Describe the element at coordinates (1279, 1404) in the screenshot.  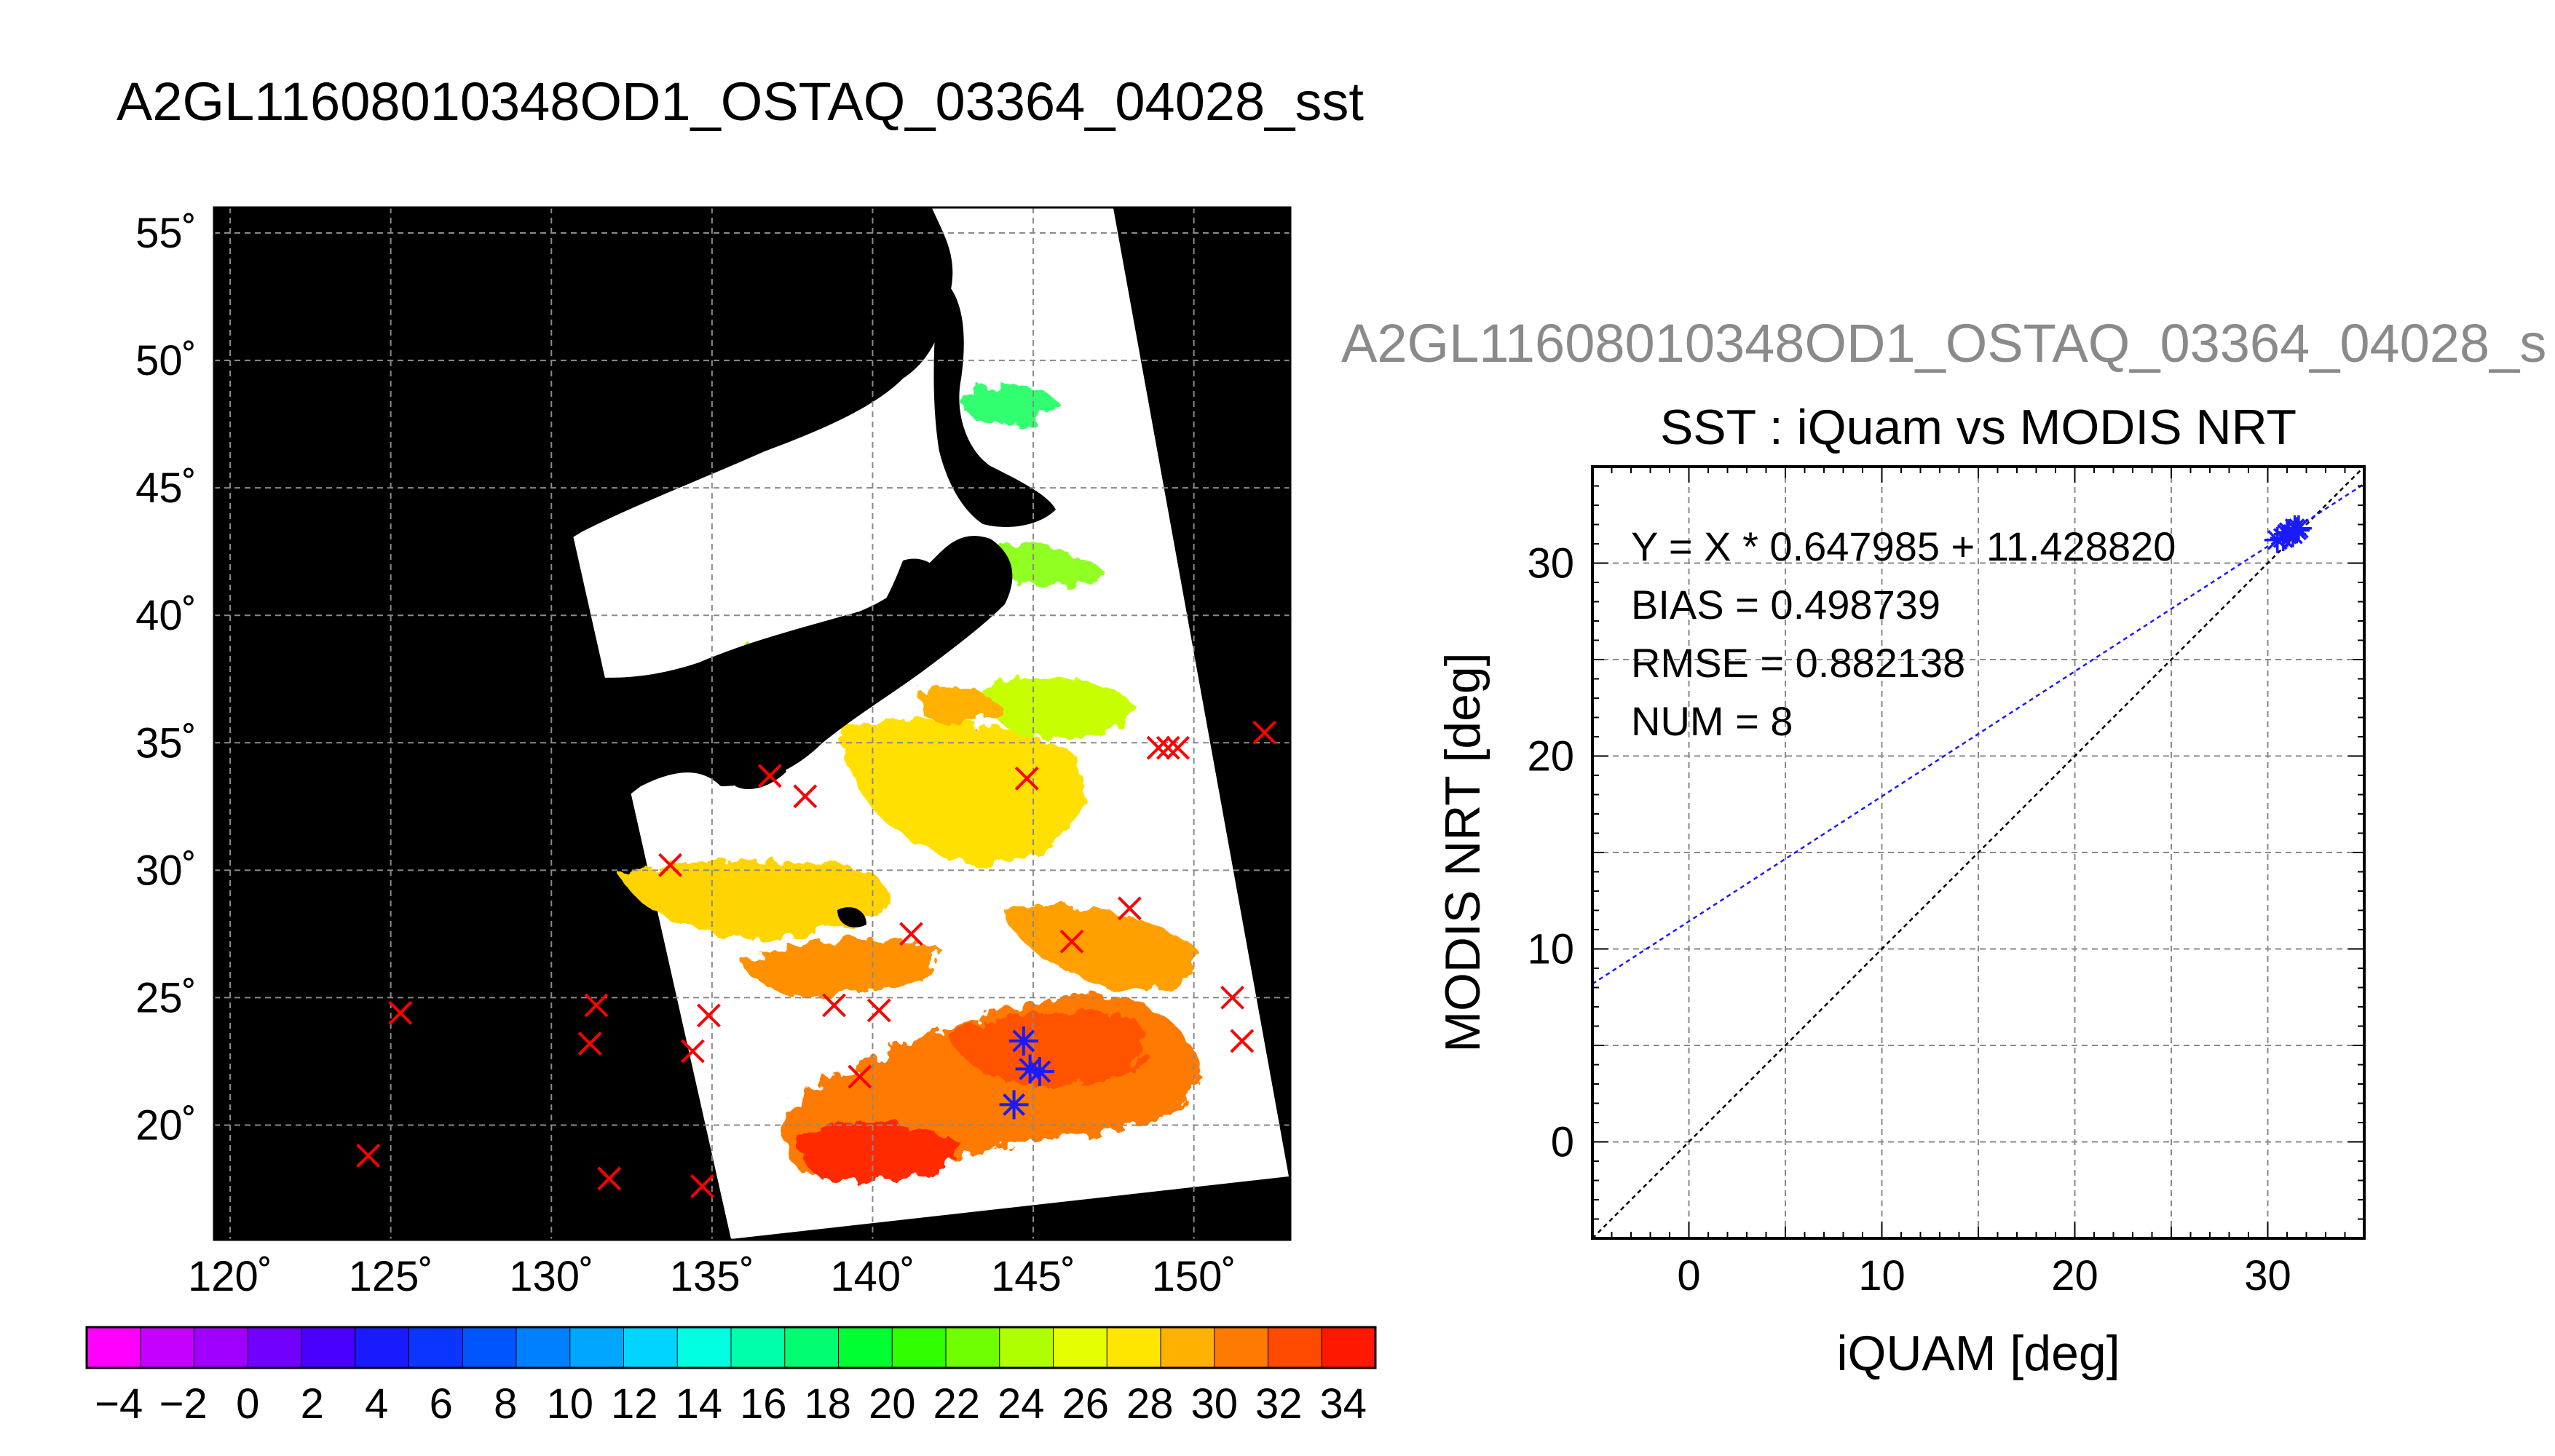
I see `colorbar-label: 32` at that location.